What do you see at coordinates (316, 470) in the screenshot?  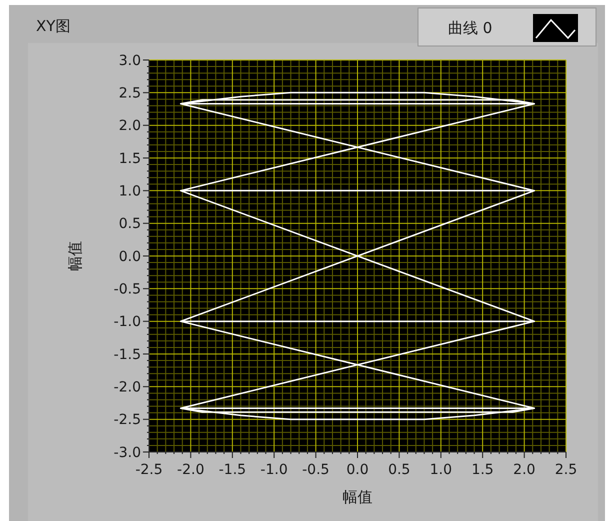 I see `x-tick-label: -0.5` at bounding box center [316, 470].